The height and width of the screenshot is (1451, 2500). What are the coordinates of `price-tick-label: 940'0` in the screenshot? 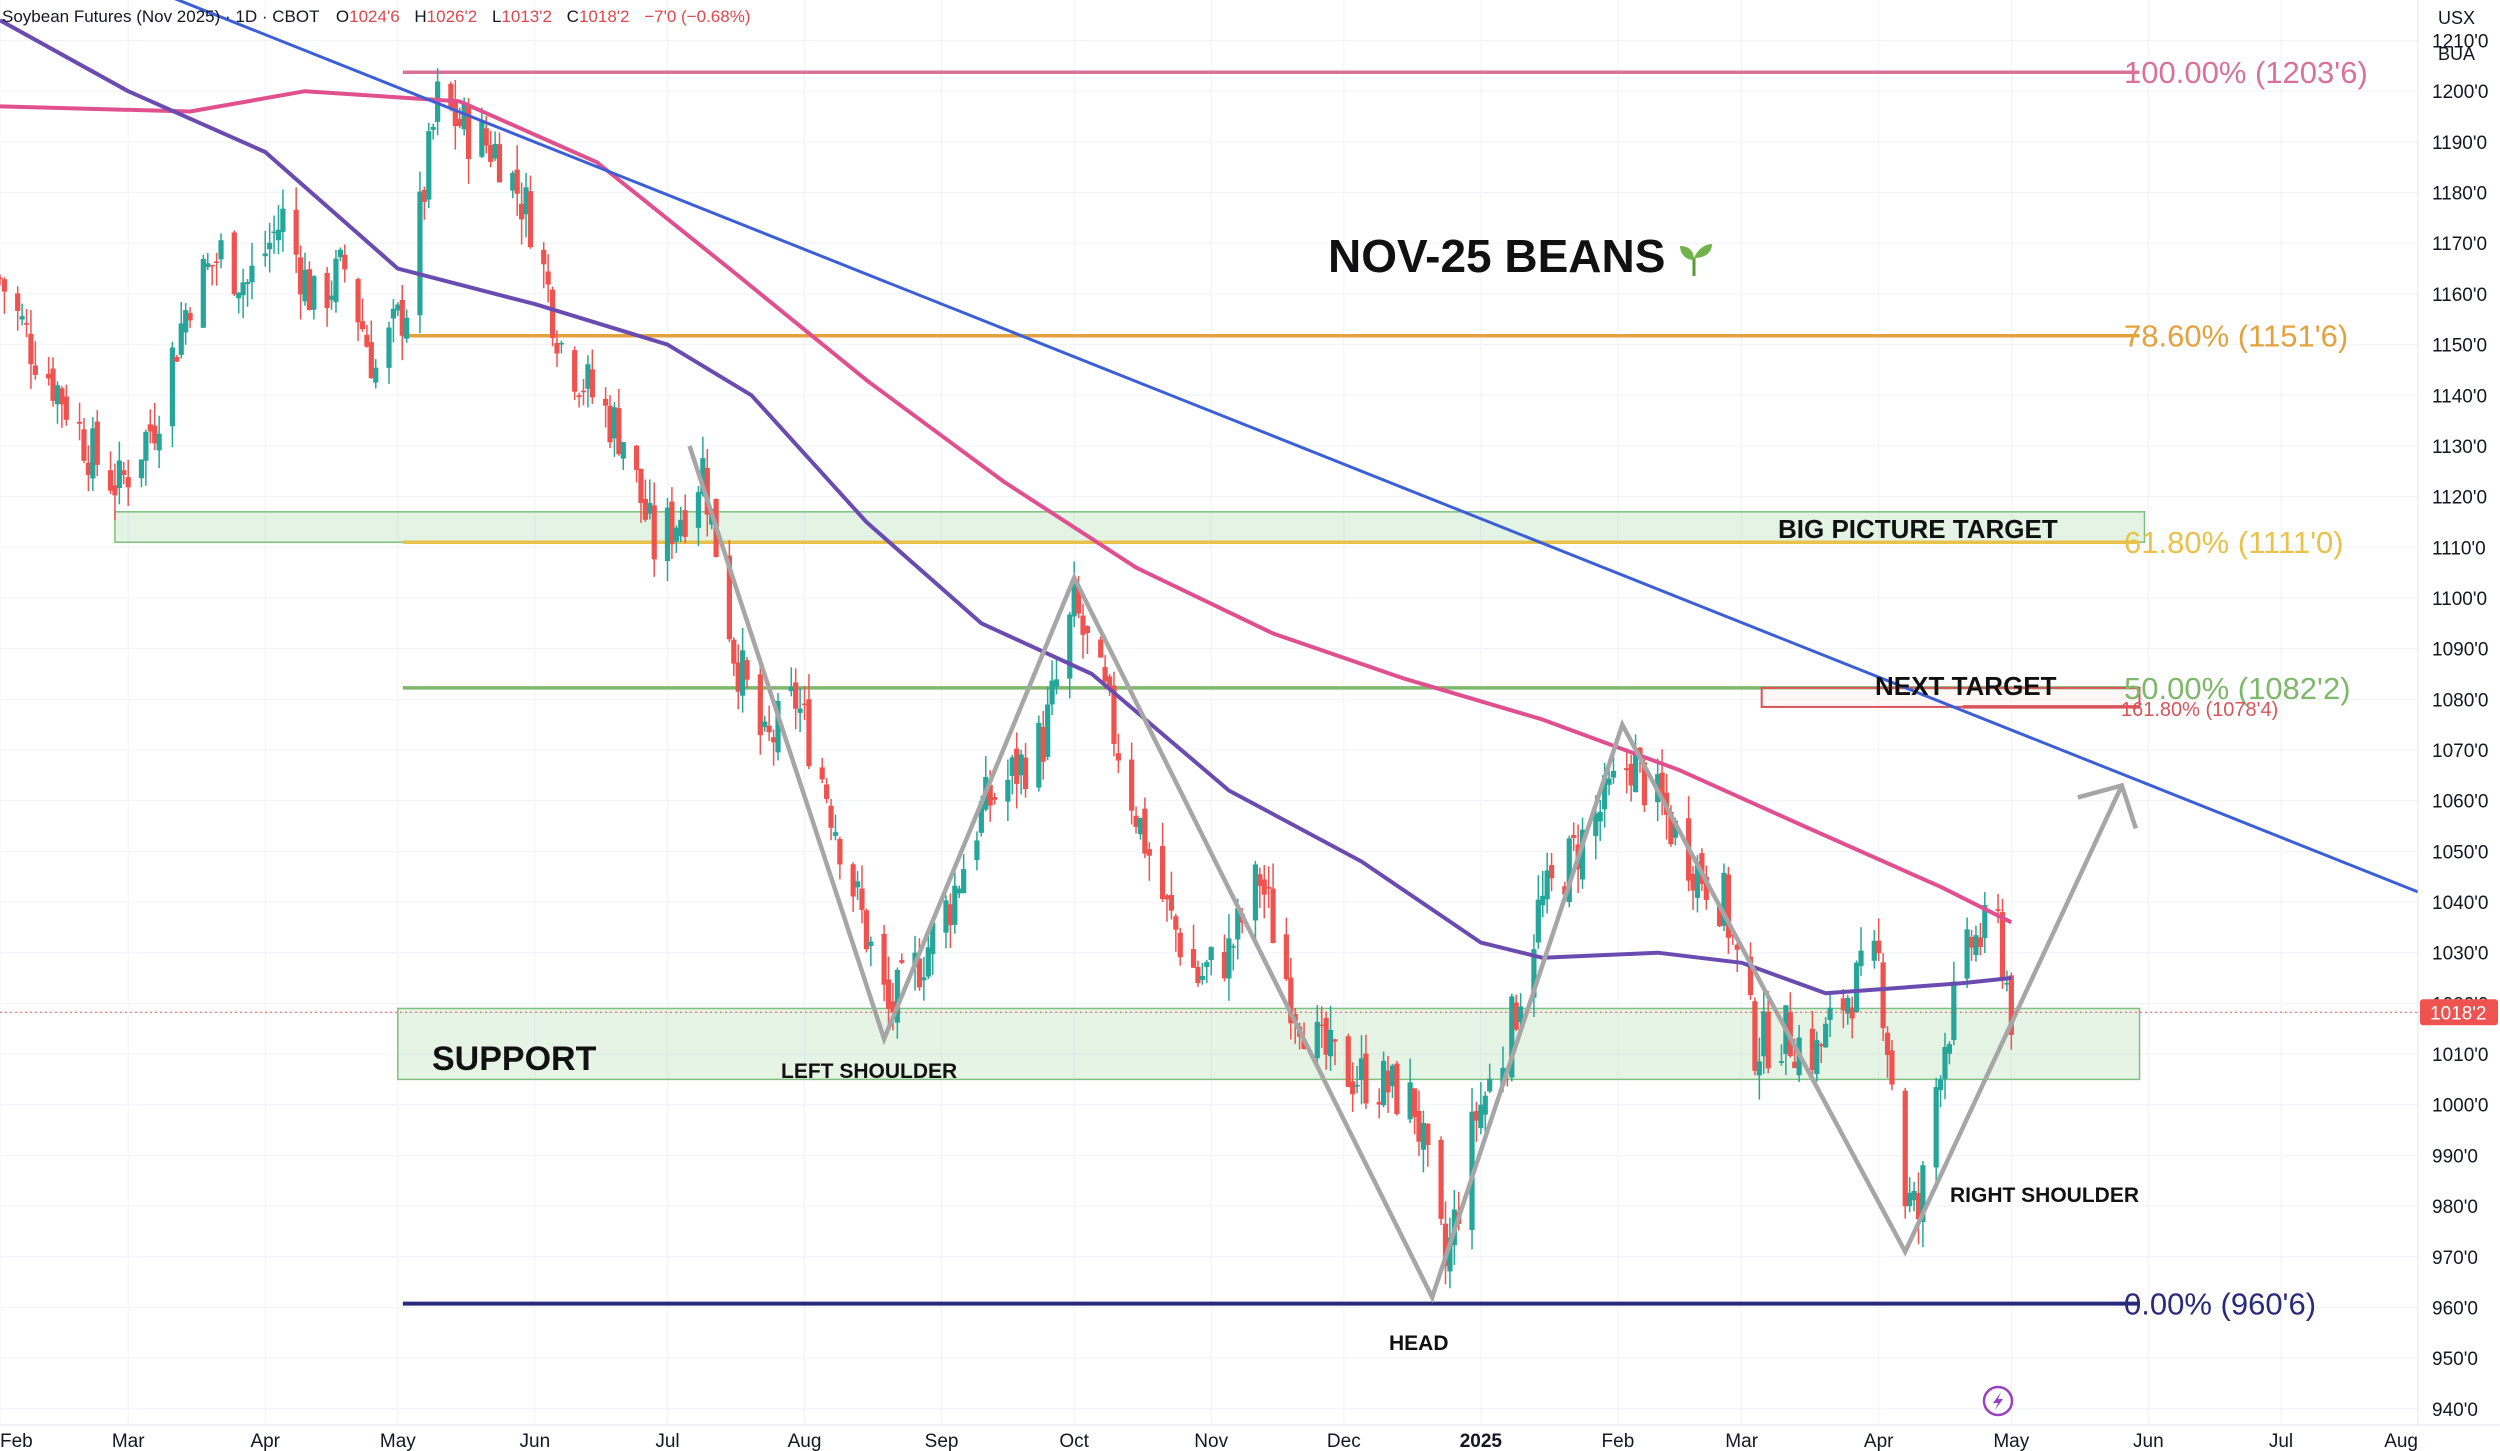 It's located at (2455, 1410).